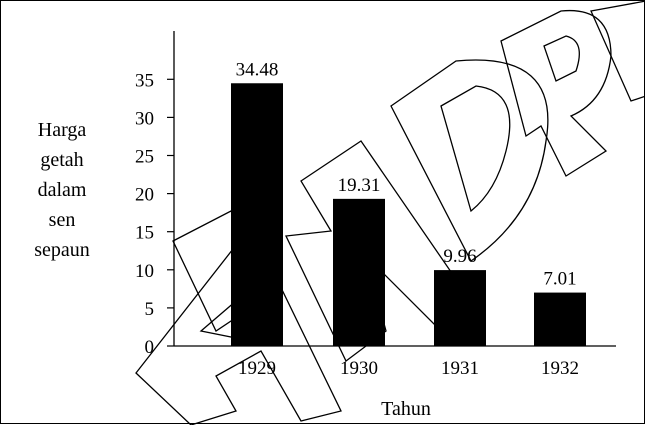 The height and width of the screenshot is (425, 645). I want to click on y-axis-label-line: sepaun, so click(62, 250).